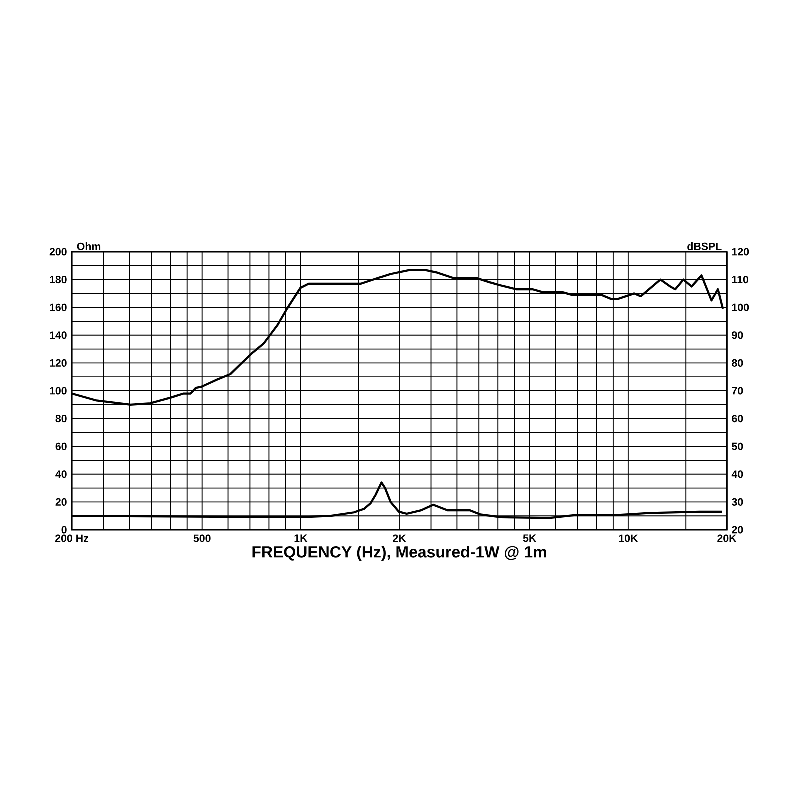  I want to click on x-tick-label: 2K, so click(399, 538).